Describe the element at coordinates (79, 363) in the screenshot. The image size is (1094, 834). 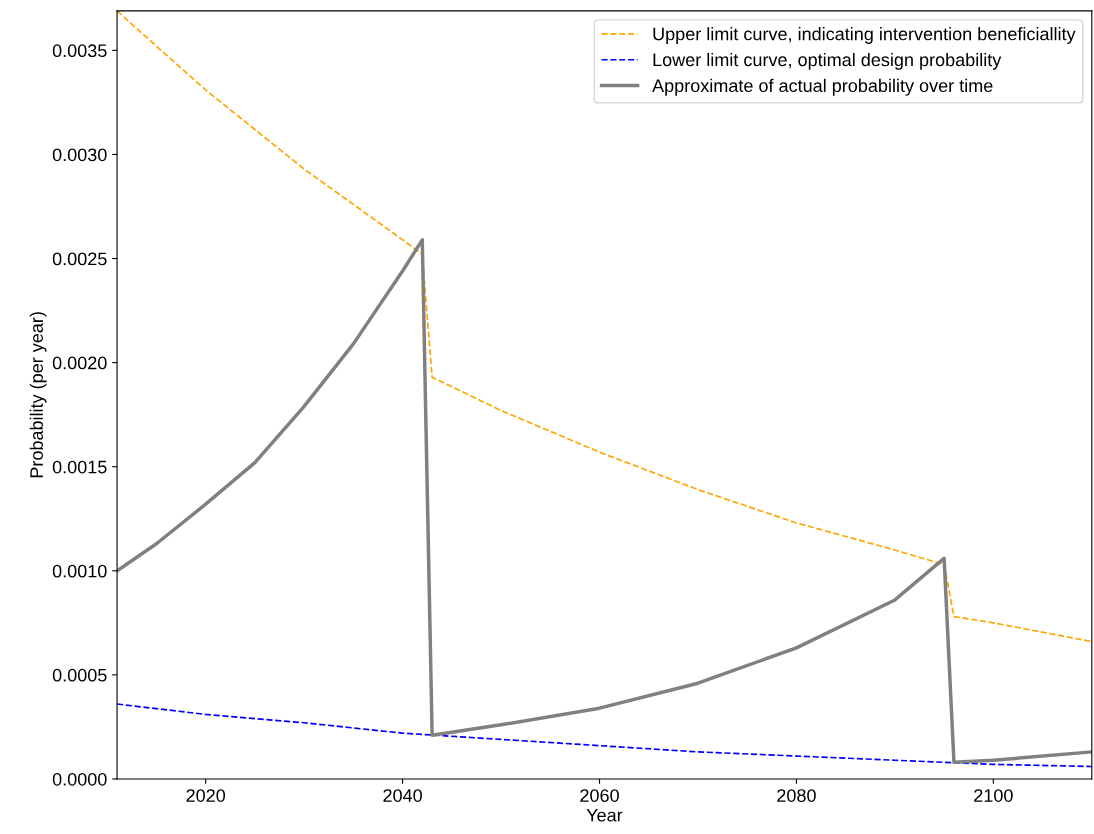
I see `y-tick-label: 0.0020` at that location.